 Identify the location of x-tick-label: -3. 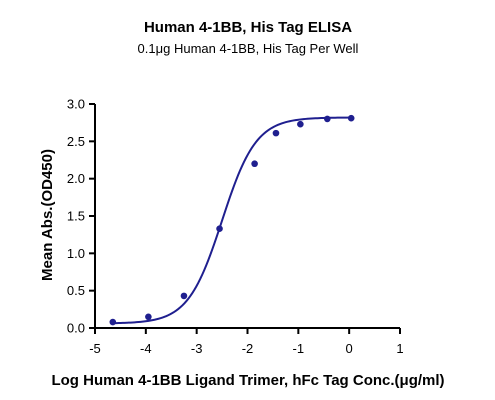
(197, 348).